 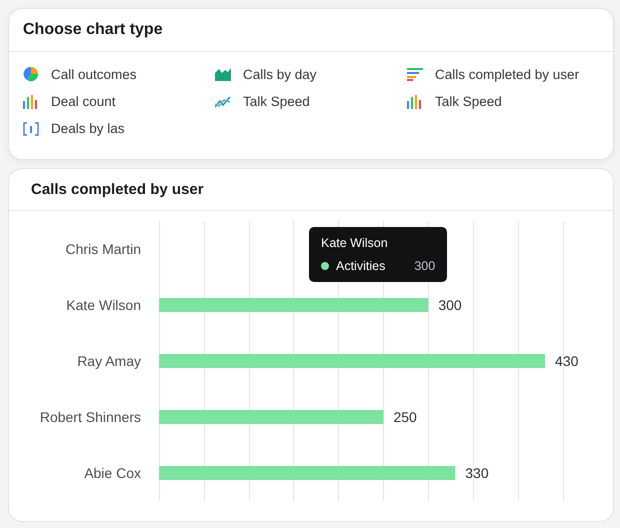 I want to click on data-label: 250, so click(x=405, y=417).